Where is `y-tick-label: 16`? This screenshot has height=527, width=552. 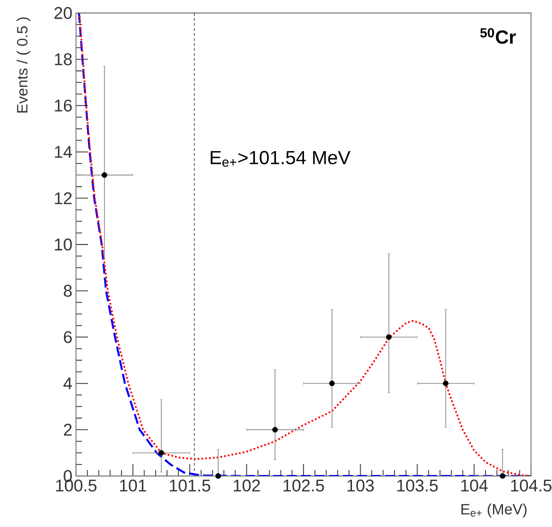
y-tick-label: 16 is located at coordinates (63, 106).